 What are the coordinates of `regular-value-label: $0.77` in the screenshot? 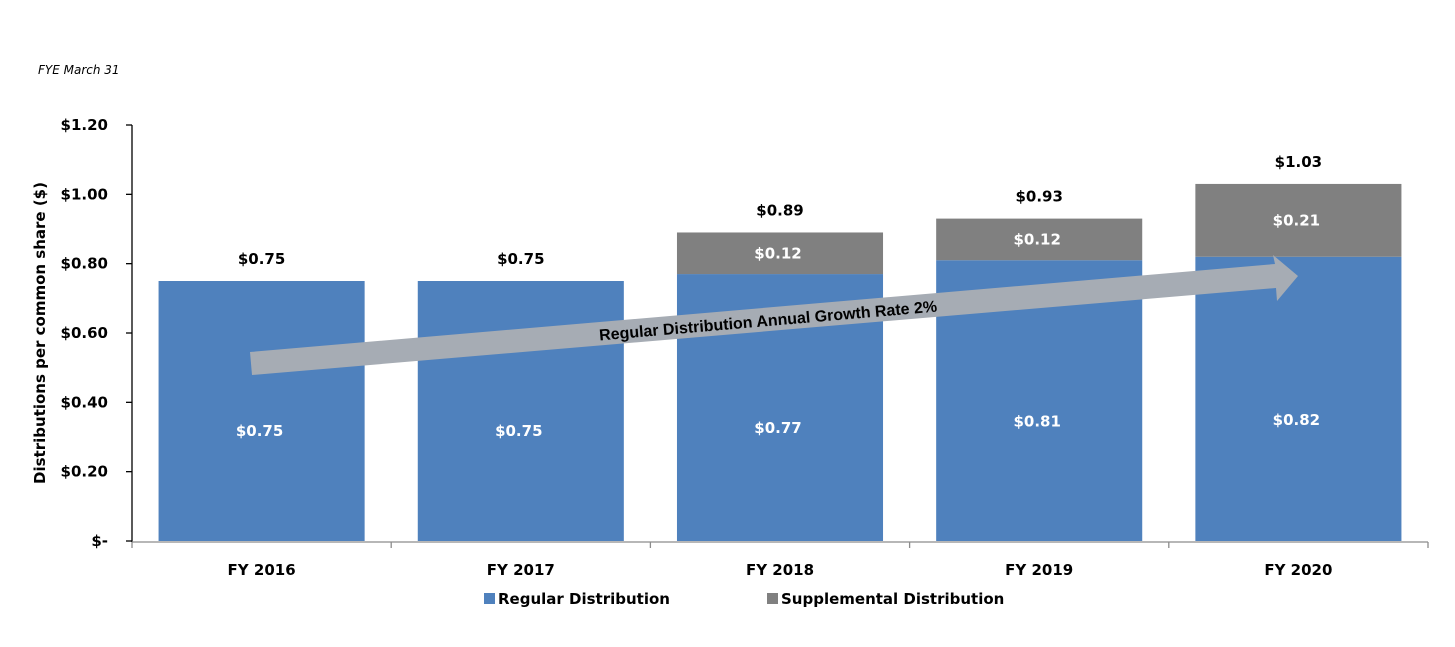 It's located at (777, 428).